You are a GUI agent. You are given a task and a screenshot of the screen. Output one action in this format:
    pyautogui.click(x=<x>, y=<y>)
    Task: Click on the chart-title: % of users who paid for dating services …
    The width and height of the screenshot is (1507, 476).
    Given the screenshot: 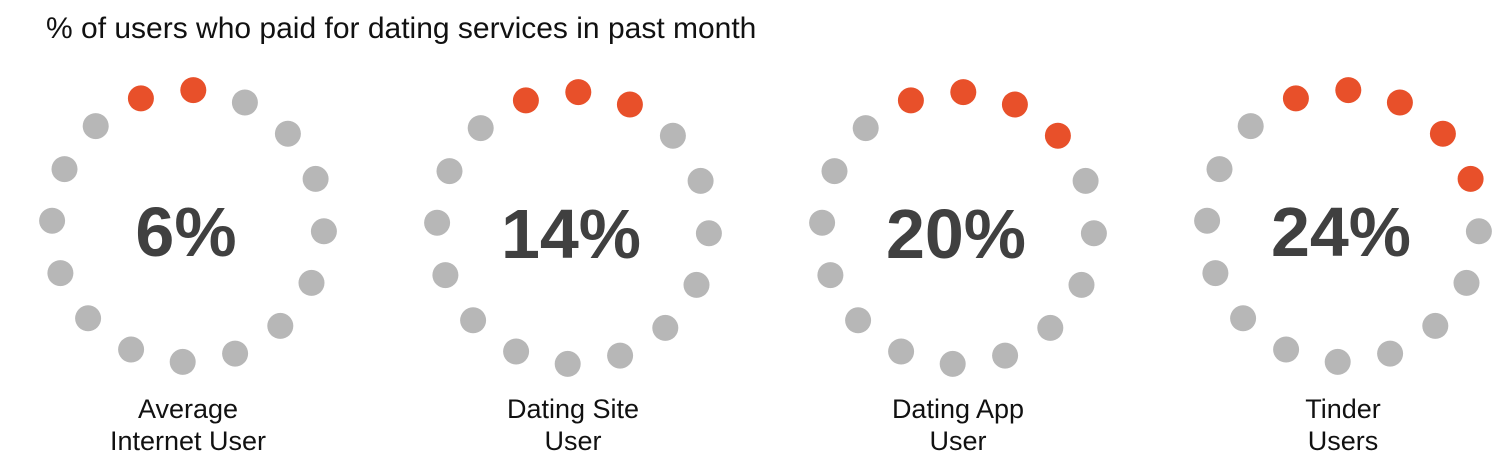 What is the action you would take?
    pyautogui.click(x=401, y=28)
    